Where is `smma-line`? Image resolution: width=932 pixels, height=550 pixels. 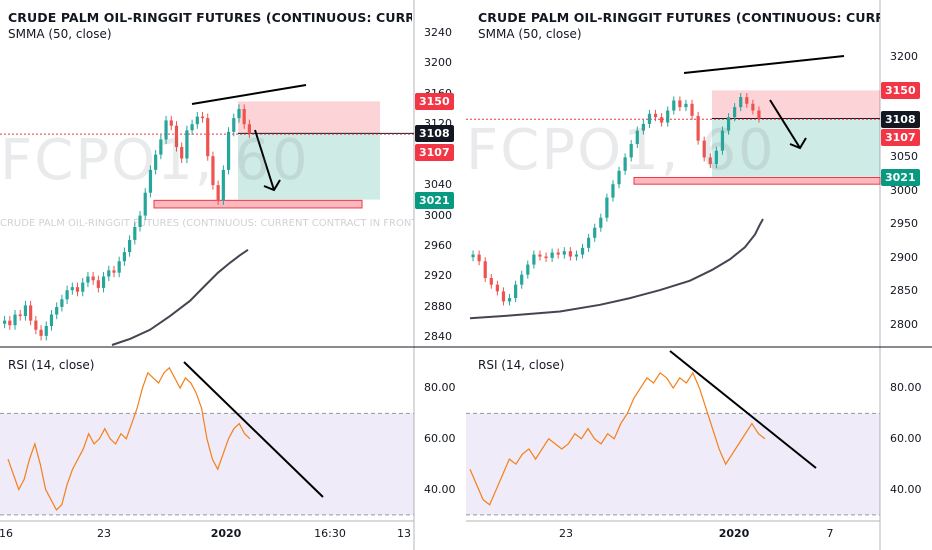 smma-line is located at coordinates (180, 297).